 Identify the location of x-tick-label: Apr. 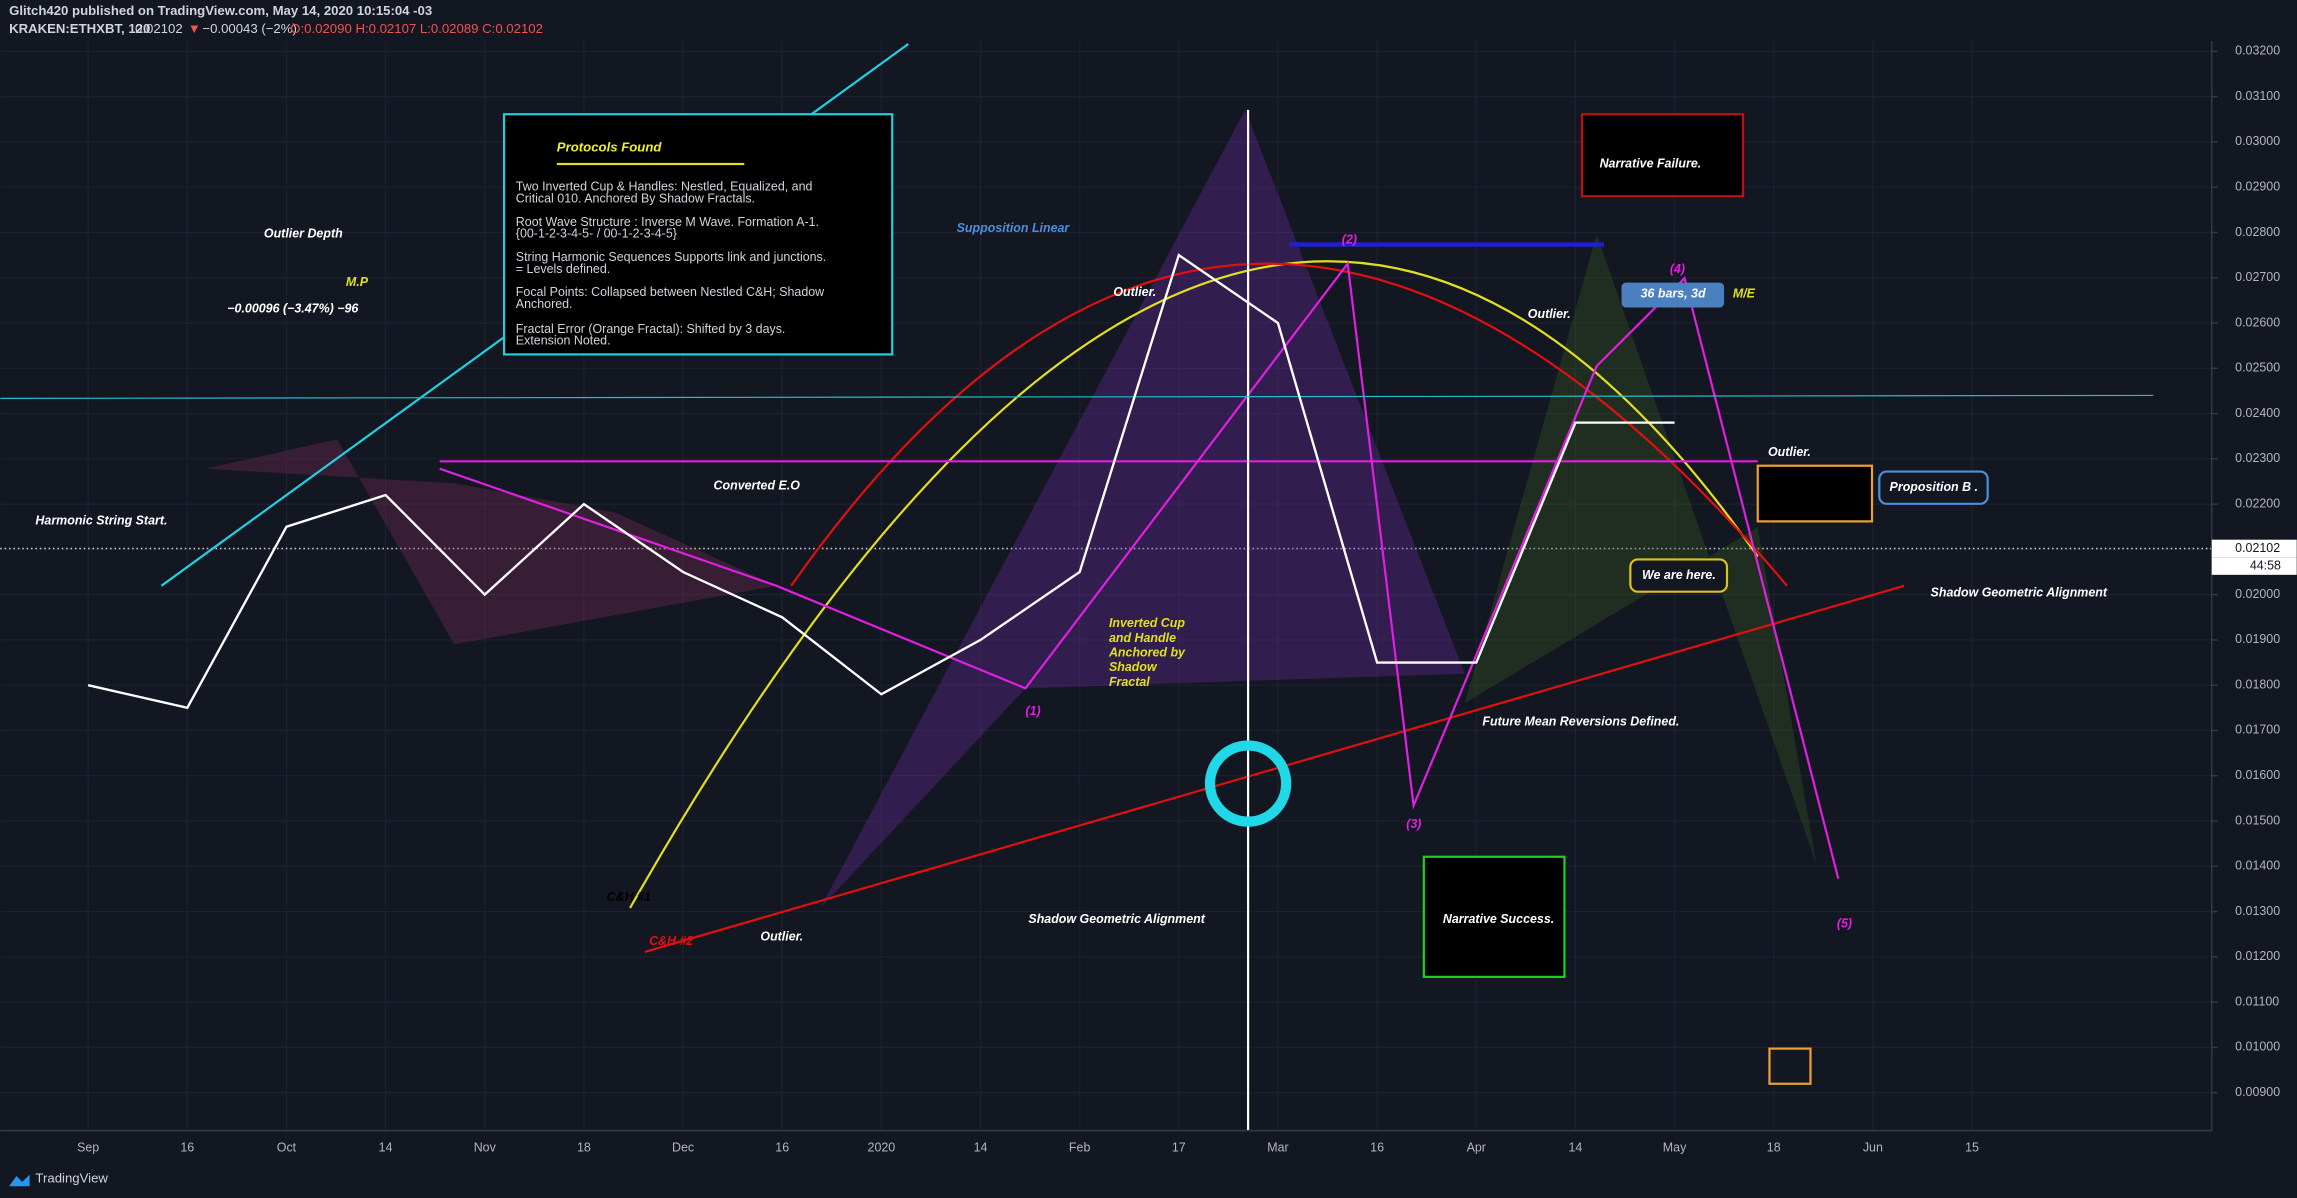
(1476, 1147).